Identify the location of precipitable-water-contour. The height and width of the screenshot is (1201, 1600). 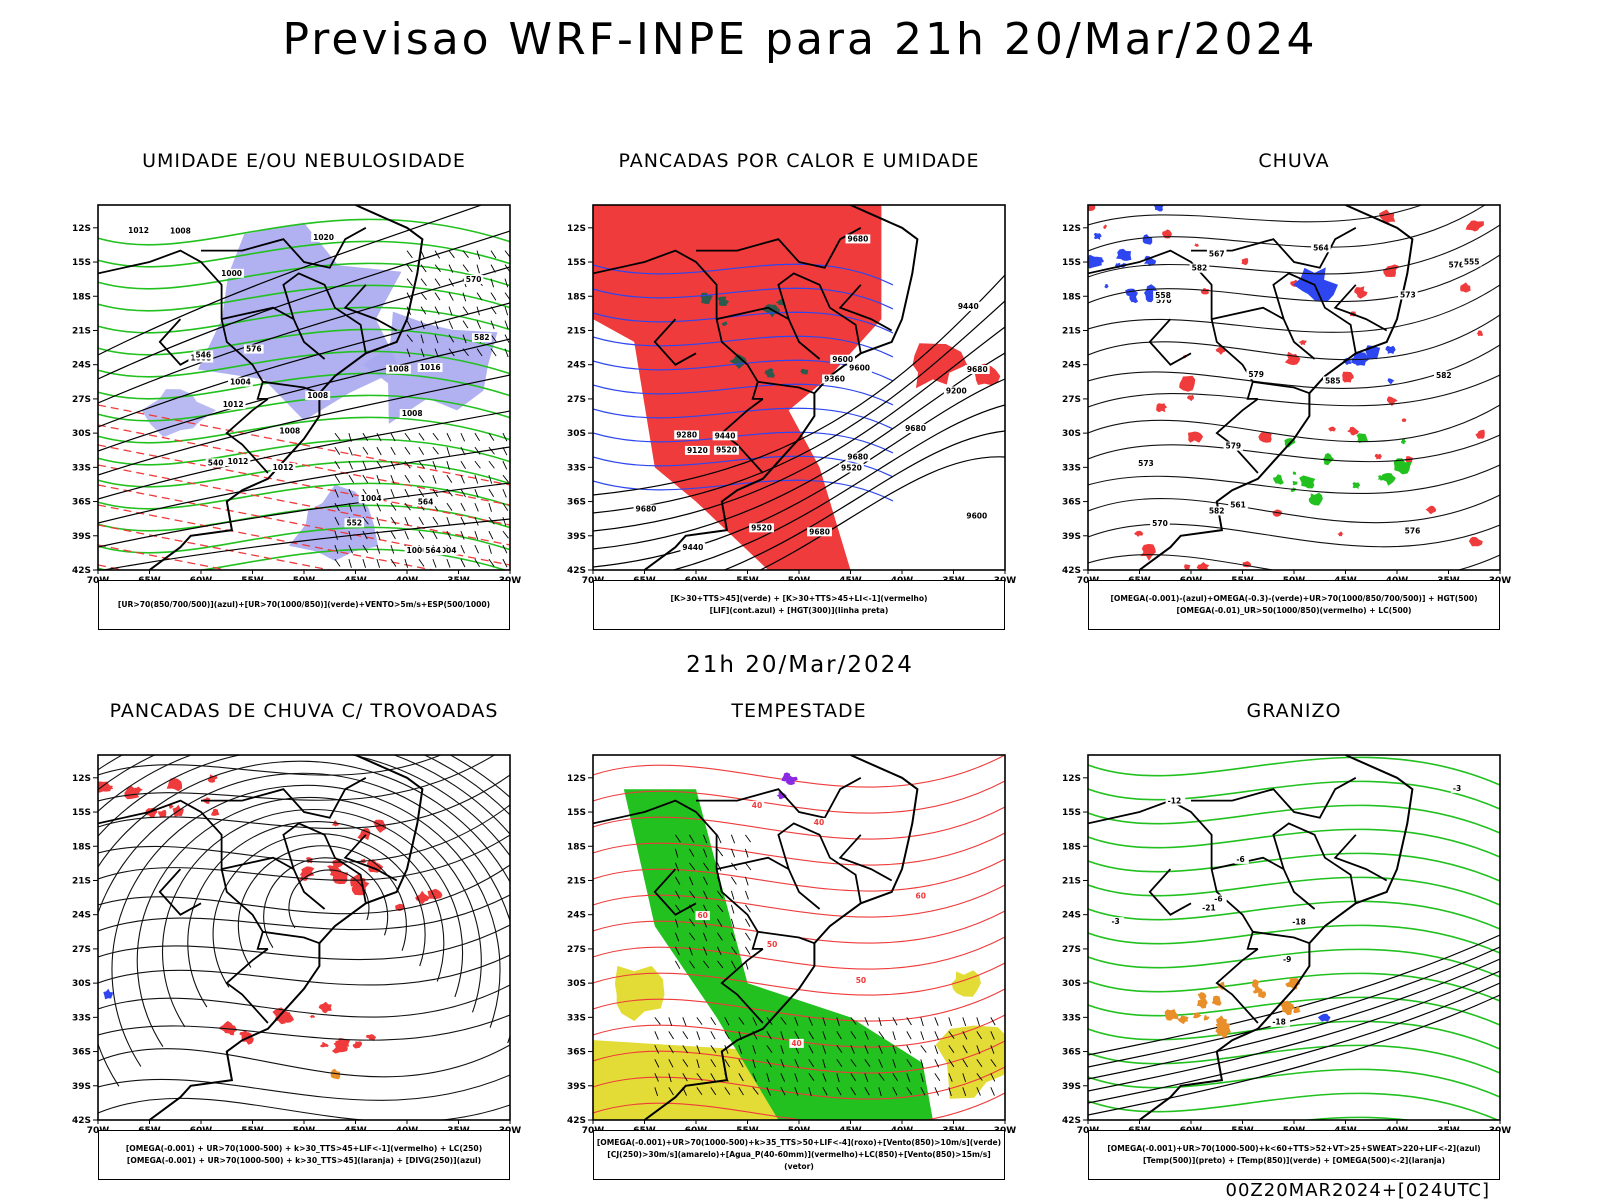
(799, 1031).